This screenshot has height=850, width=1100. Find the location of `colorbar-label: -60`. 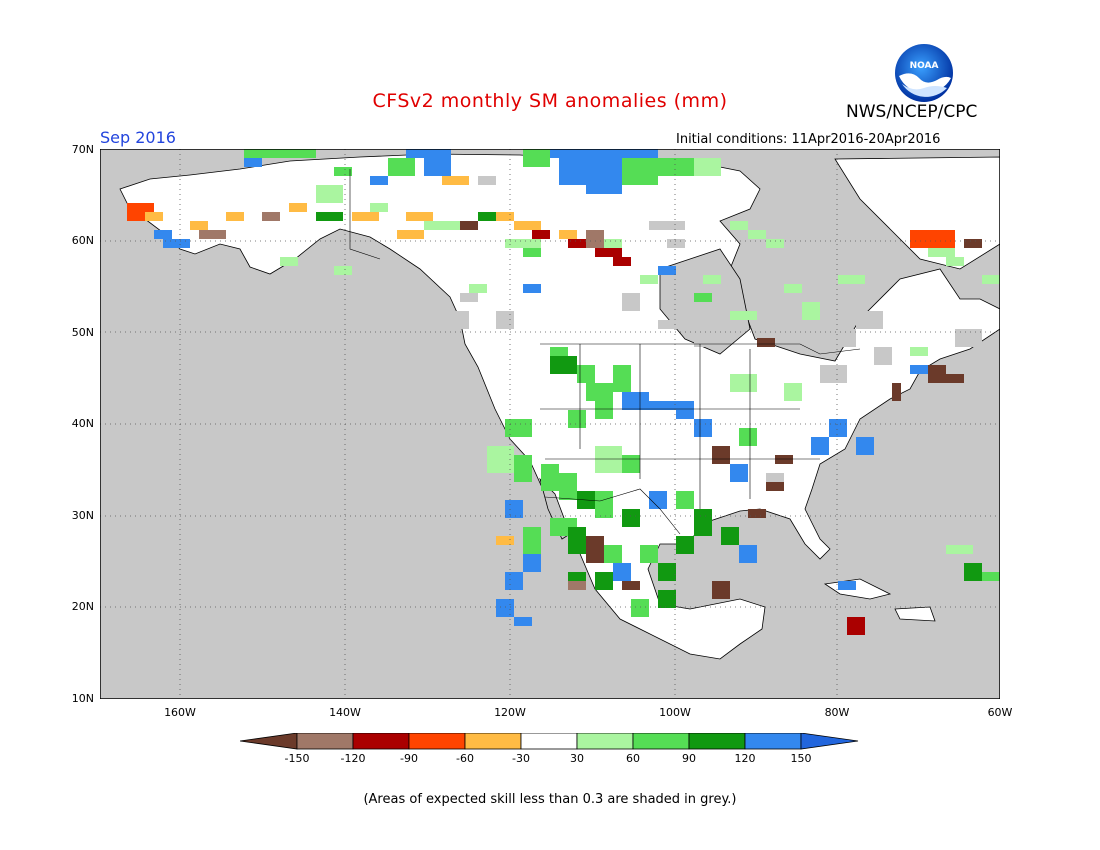

colorbar-label: -60 is located at coordinates (465, 758).